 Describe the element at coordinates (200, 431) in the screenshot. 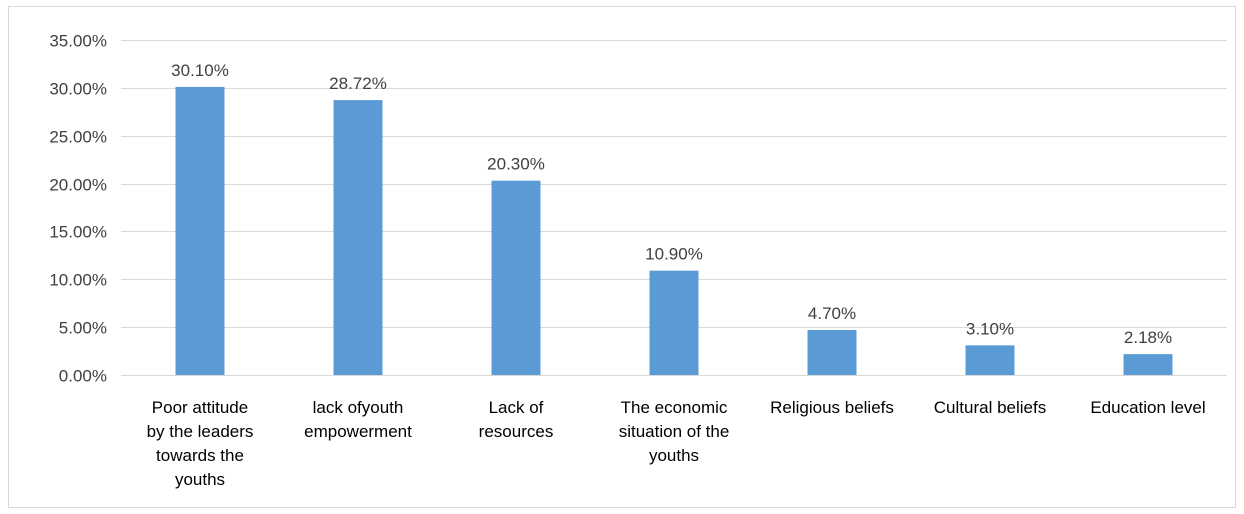

I see `x-category-label-line: by the leaders` at that location.